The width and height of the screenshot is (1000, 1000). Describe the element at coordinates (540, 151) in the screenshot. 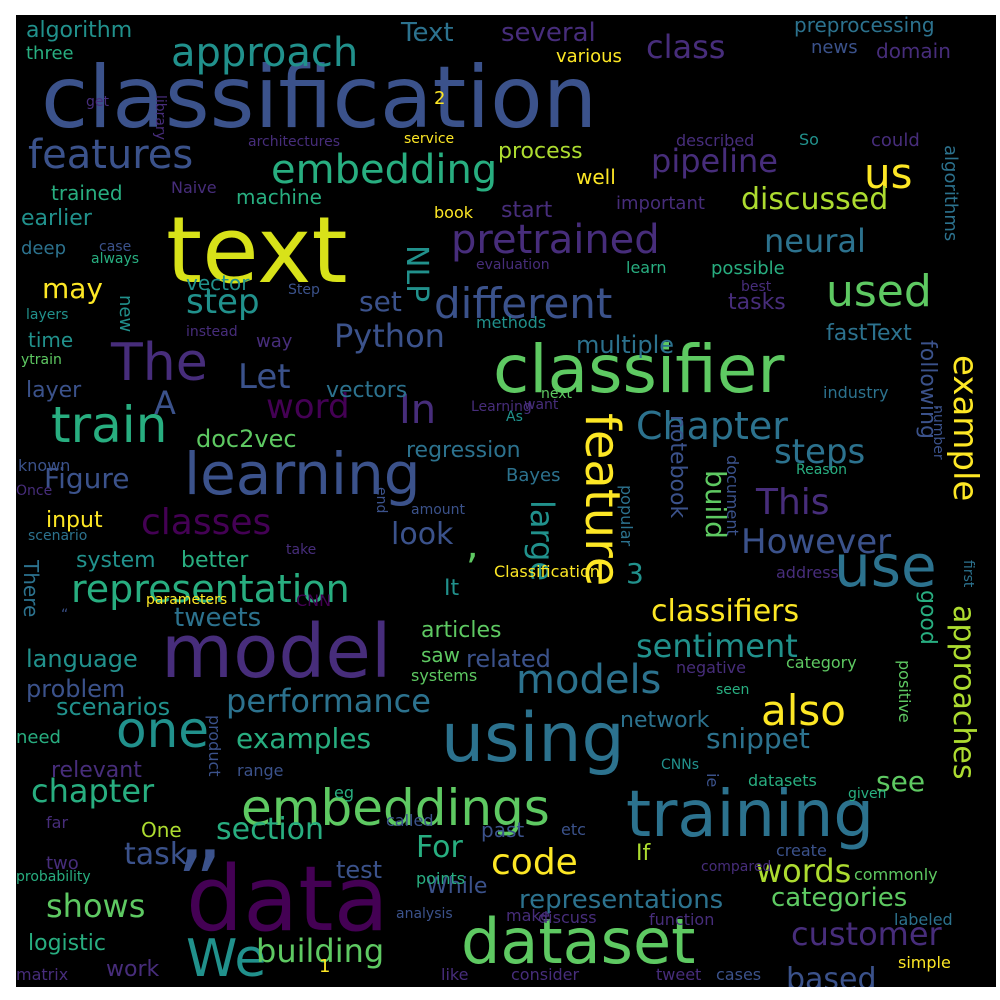

I see `word-71: process` at that location.